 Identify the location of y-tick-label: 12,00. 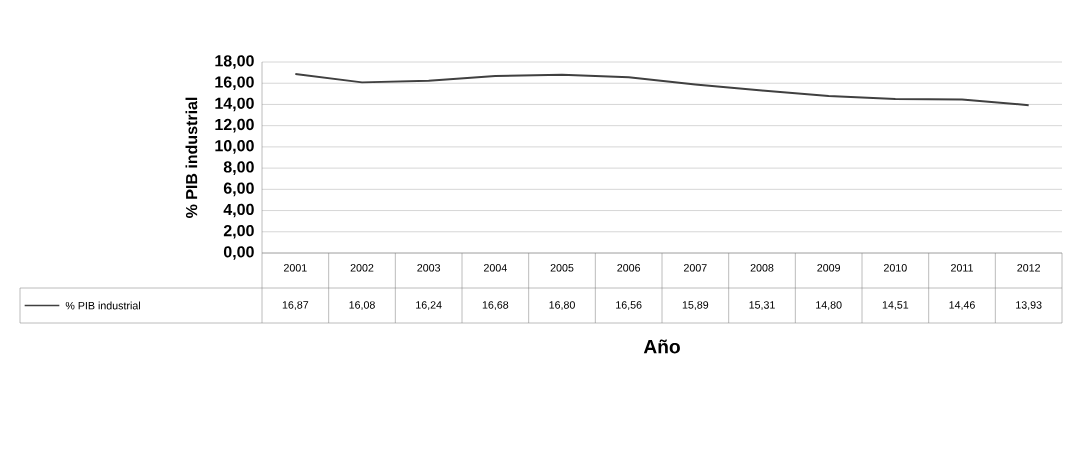
(234, 125).